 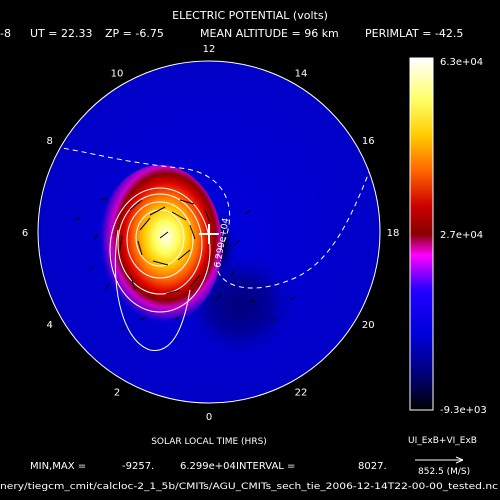 I want to click on colorbar-max-label: 6.3e+04, so click(x=461, y=62).